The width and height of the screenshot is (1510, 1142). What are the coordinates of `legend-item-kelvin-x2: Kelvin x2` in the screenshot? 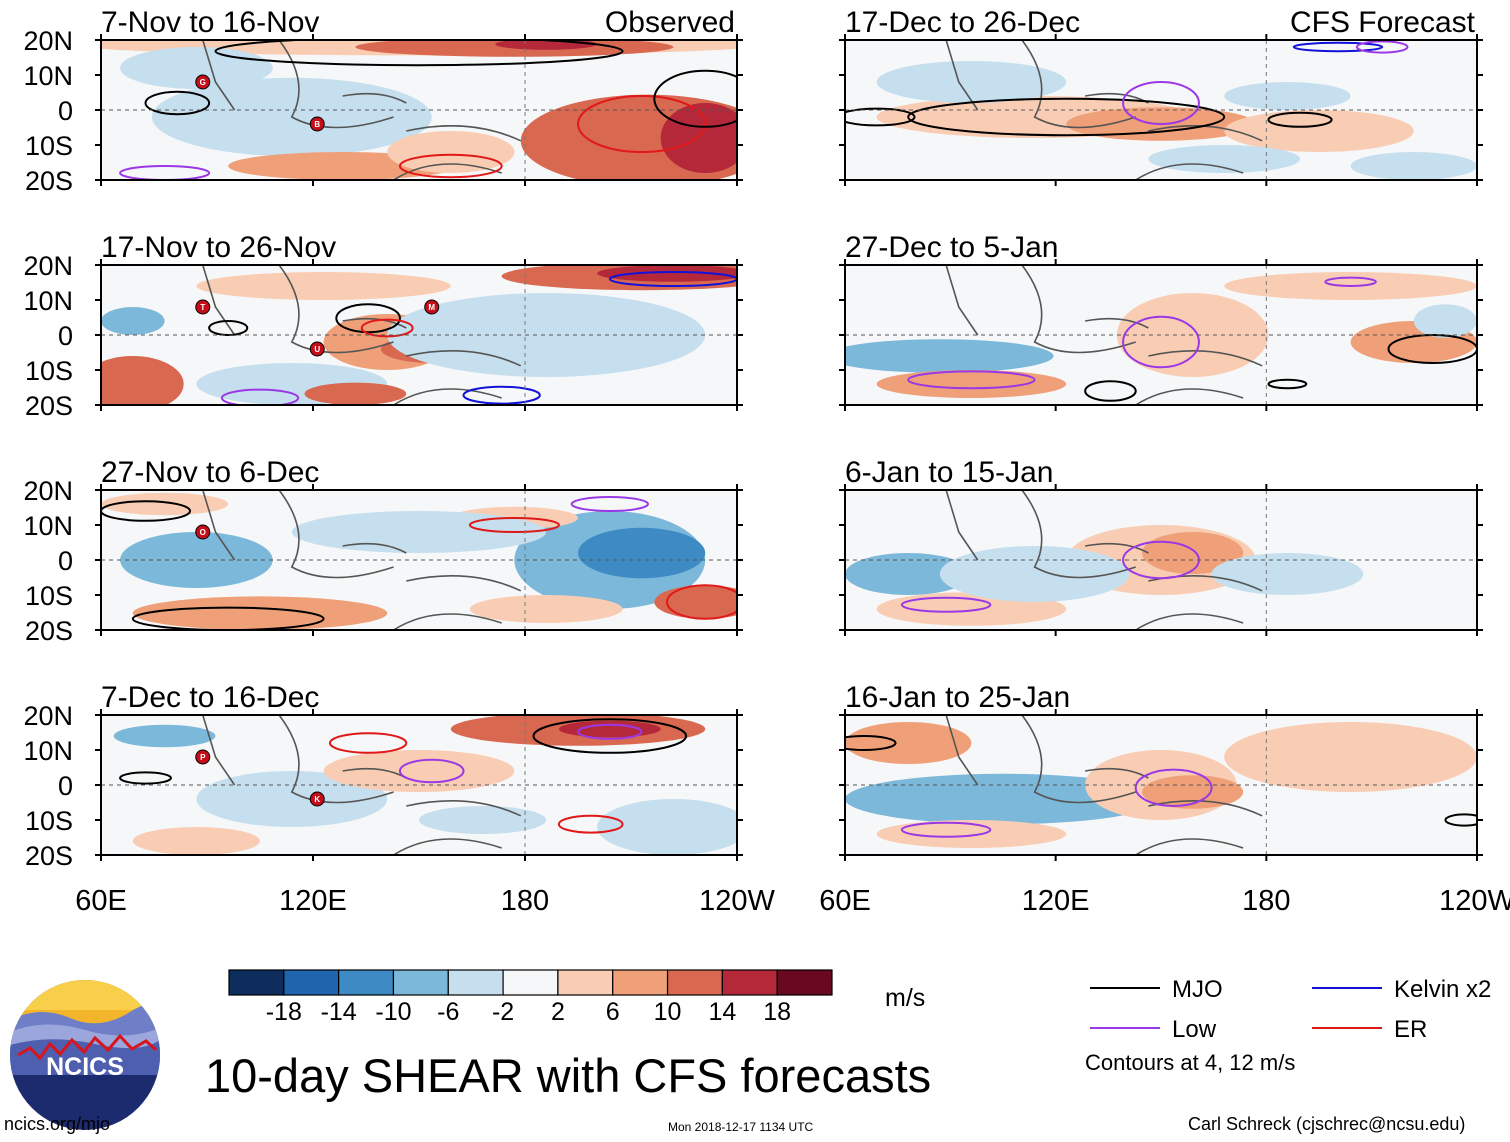 It's located at (1401, 989).